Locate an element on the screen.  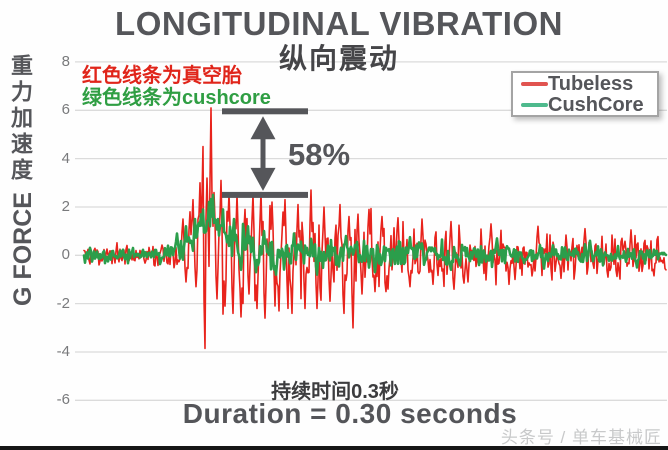
watermark: 头条号 / 单车基械匠 is located at coordinates (581, 437).